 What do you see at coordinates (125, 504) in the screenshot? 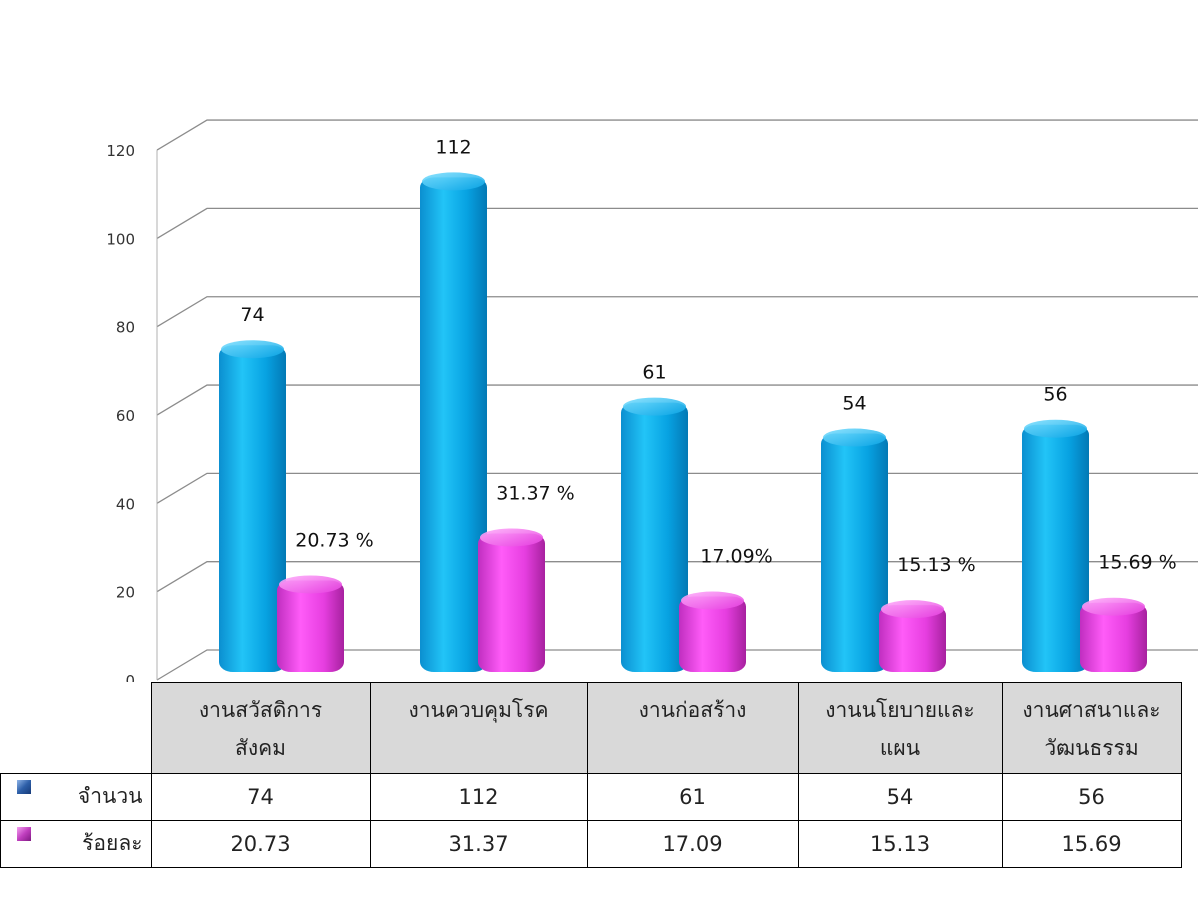
I see `y-tick-label: 40` at bounding box center [125, 504].